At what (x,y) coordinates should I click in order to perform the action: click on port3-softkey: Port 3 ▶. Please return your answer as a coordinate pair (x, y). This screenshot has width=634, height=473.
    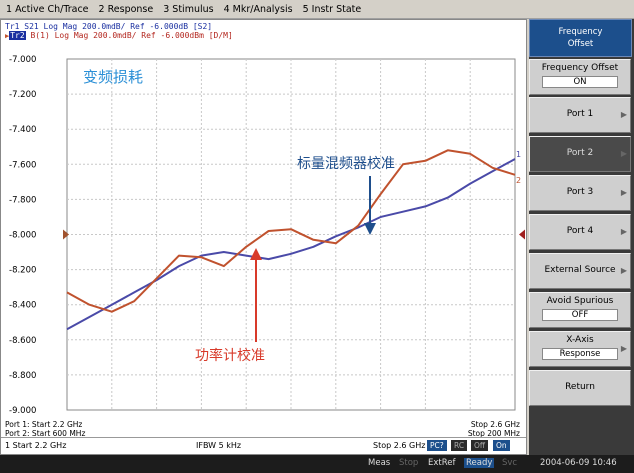
    Looking at the image, I should click on (580, 193).